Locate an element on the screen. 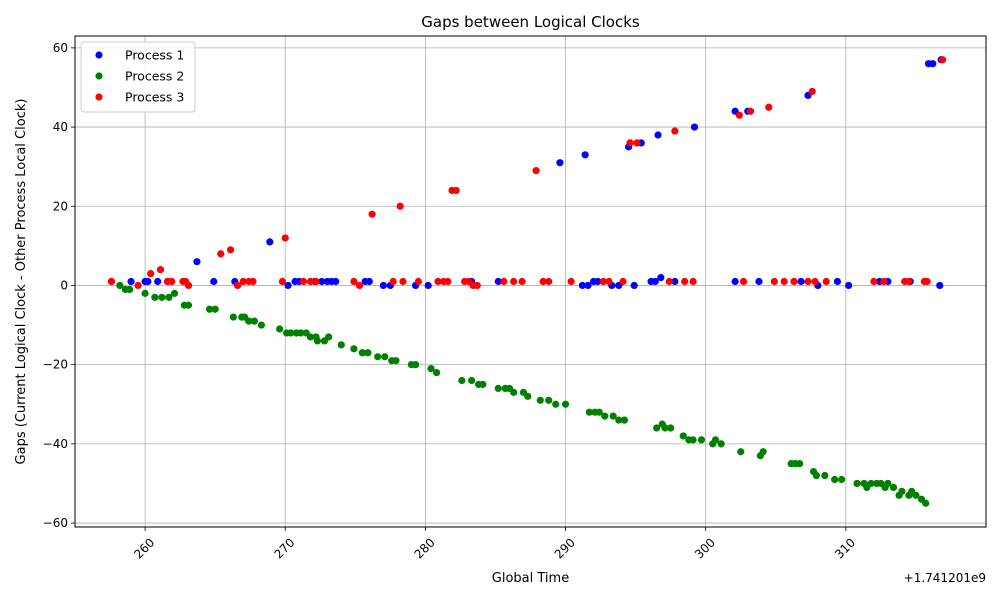 This screenshot has height=600, width=1000. x-tick-label: 260 is located at coordinates (144, 548).